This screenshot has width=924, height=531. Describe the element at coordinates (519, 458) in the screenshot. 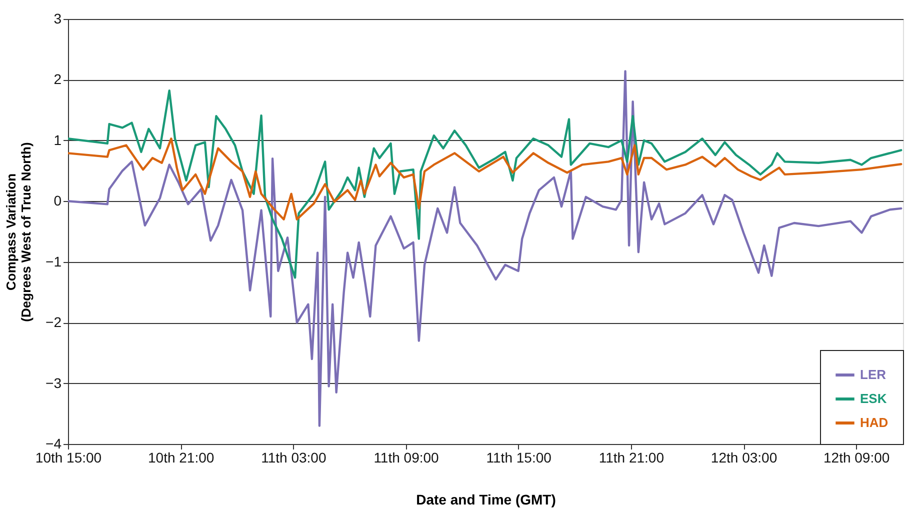

I see `x-tick-label: 11th 15:00` at that location.